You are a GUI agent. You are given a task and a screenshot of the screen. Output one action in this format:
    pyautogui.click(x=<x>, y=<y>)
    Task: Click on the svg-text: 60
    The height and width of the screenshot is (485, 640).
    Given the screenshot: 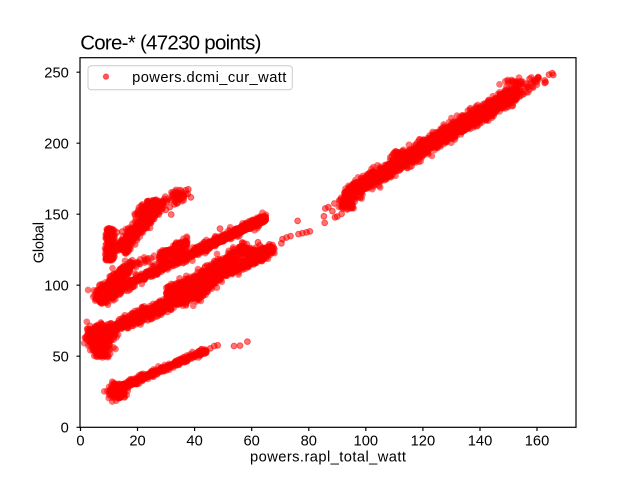 What is the action you would take?
    pyautogui.click(x=252, y=442)
    